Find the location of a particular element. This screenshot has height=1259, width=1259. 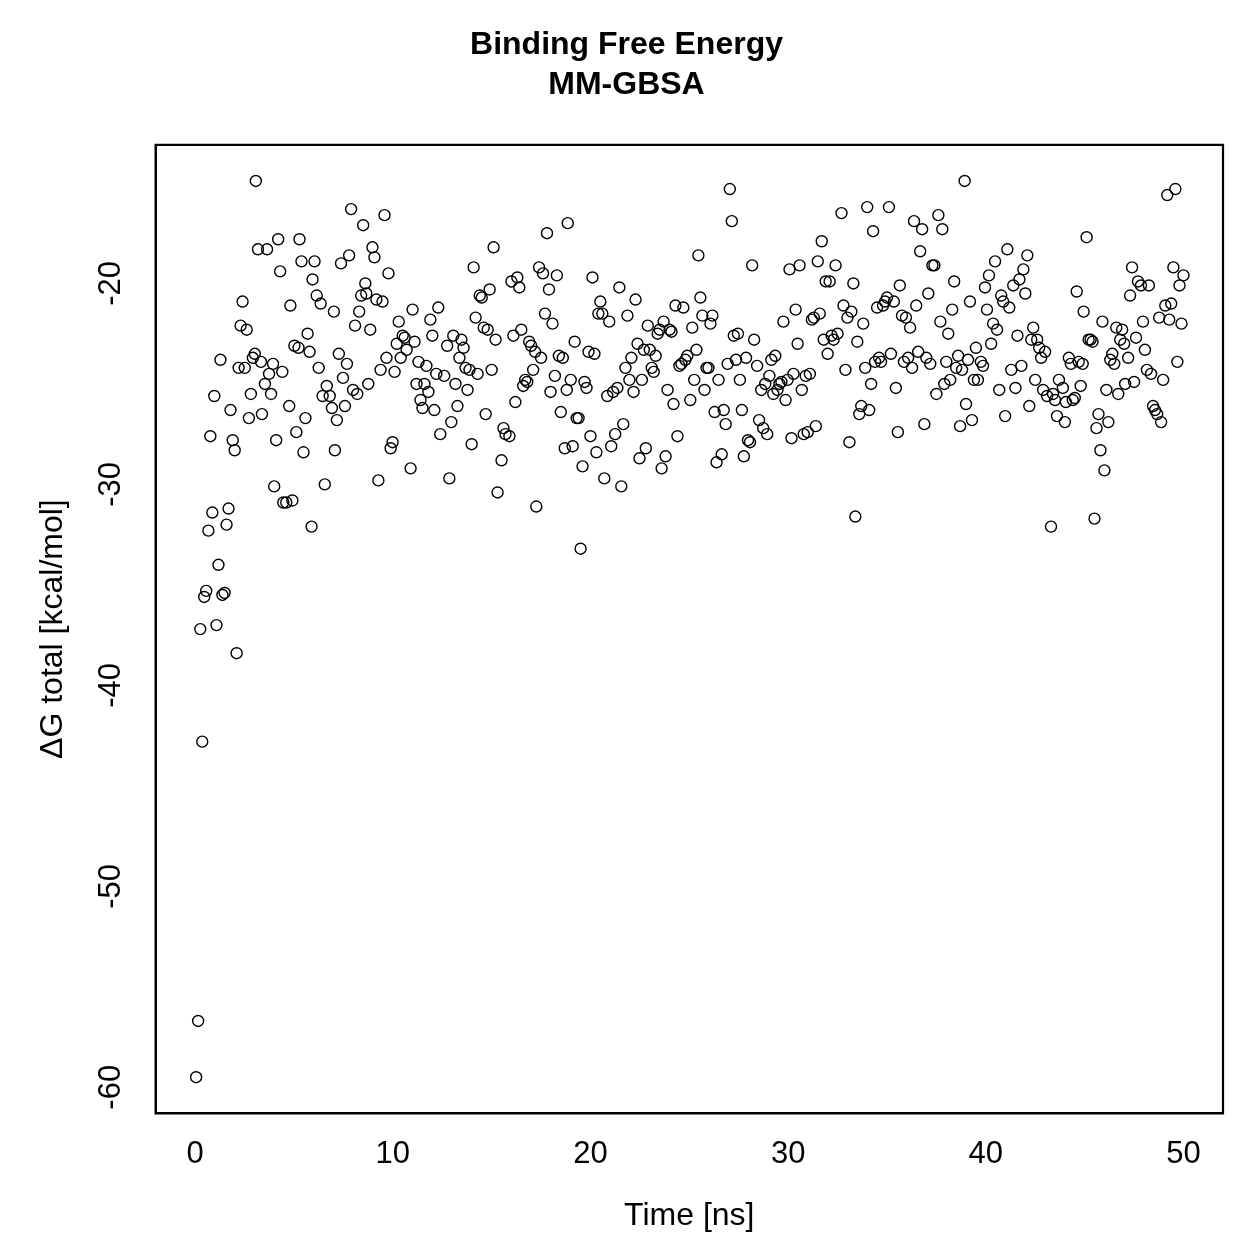

y-tick-label: -60 is located at coordinates (109, 1087).